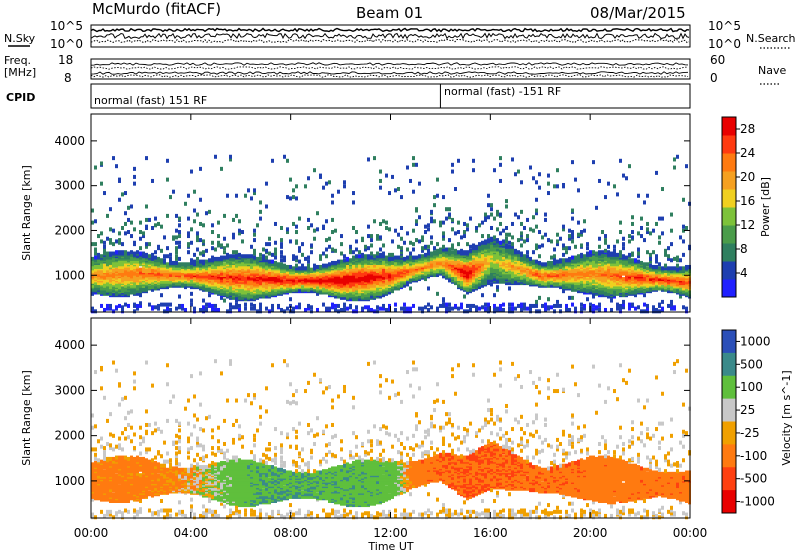 This screenshot has height=554, width=800. What do you see at coordinates (638, 13) in the screenshot?
I see `date-title: 08/Mar/2015` at bounding box center [638, 13].